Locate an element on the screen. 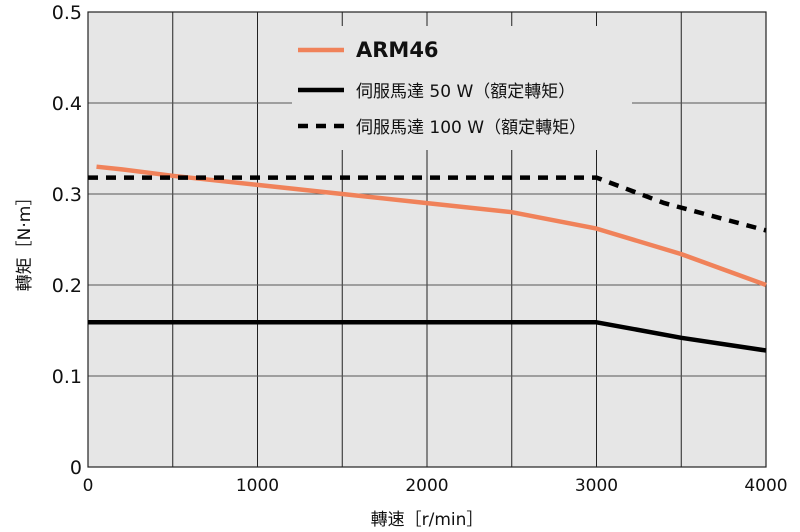  legend-label: 伺服馬達 100 W（額定轉矩） is located at coordinates (471, 128).